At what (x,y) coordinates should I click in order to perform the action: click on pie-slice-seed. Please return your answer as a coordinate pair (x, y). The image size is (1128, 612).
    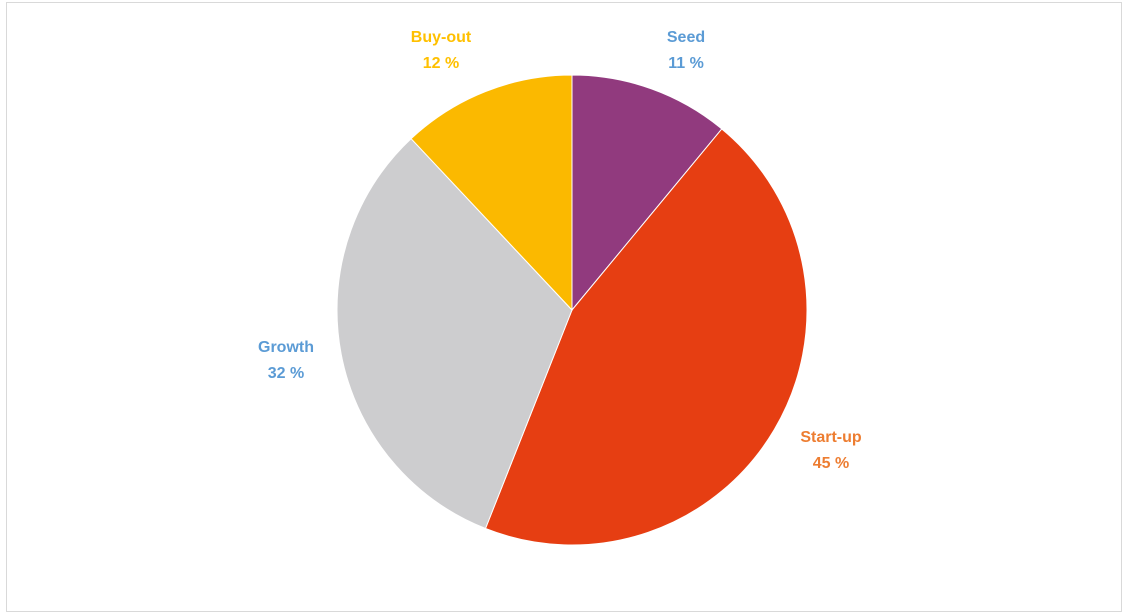
    Looking at the image, I should click on (647, 193).